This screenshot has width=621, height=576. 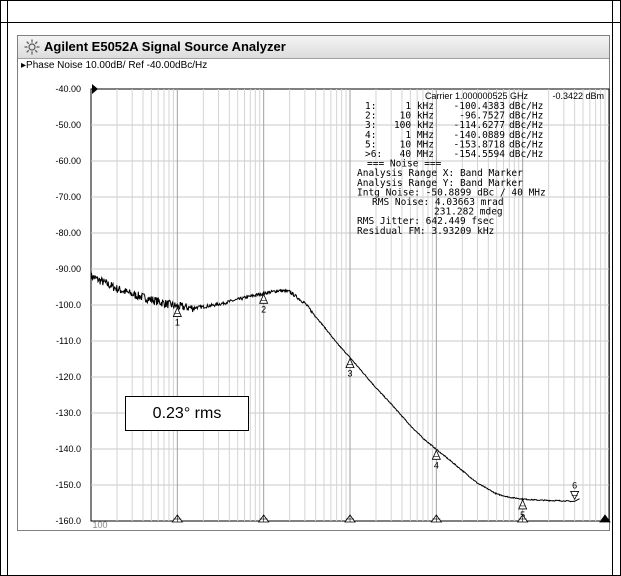 I want to click on marker-readout-id: 4:, so click(x=370, y=135).